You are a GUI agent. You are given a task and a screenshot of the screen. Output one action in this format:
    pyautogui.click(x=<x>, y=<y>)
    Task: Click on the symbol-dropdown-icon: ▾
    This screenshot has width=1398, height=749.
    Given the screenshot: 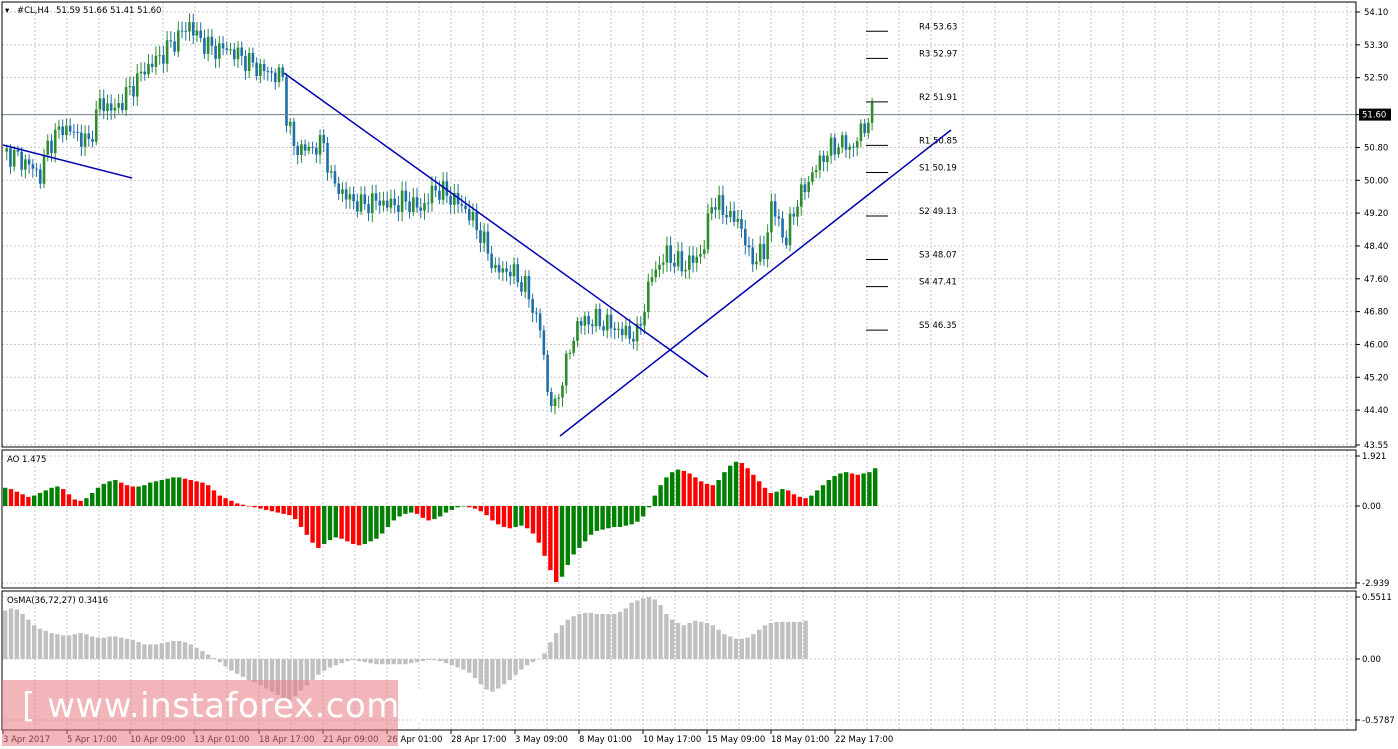 What is the action you would take?
    pyautogui.click(x=7, y=11)
    